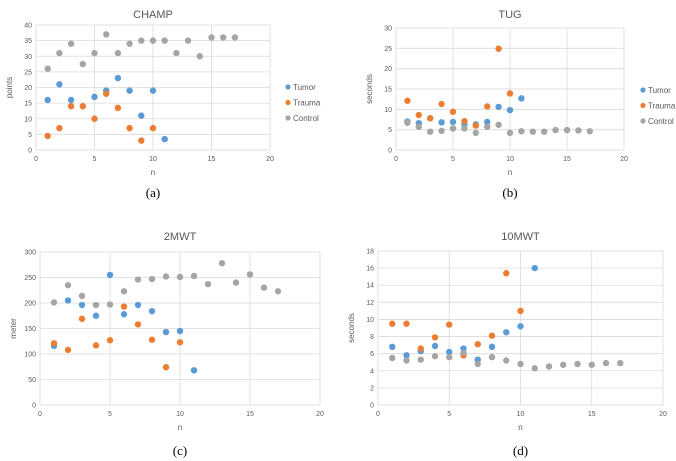 The height and width of the screenshot is (461, 676). I want to click on x-tick-label: 15, so click(592, 414).